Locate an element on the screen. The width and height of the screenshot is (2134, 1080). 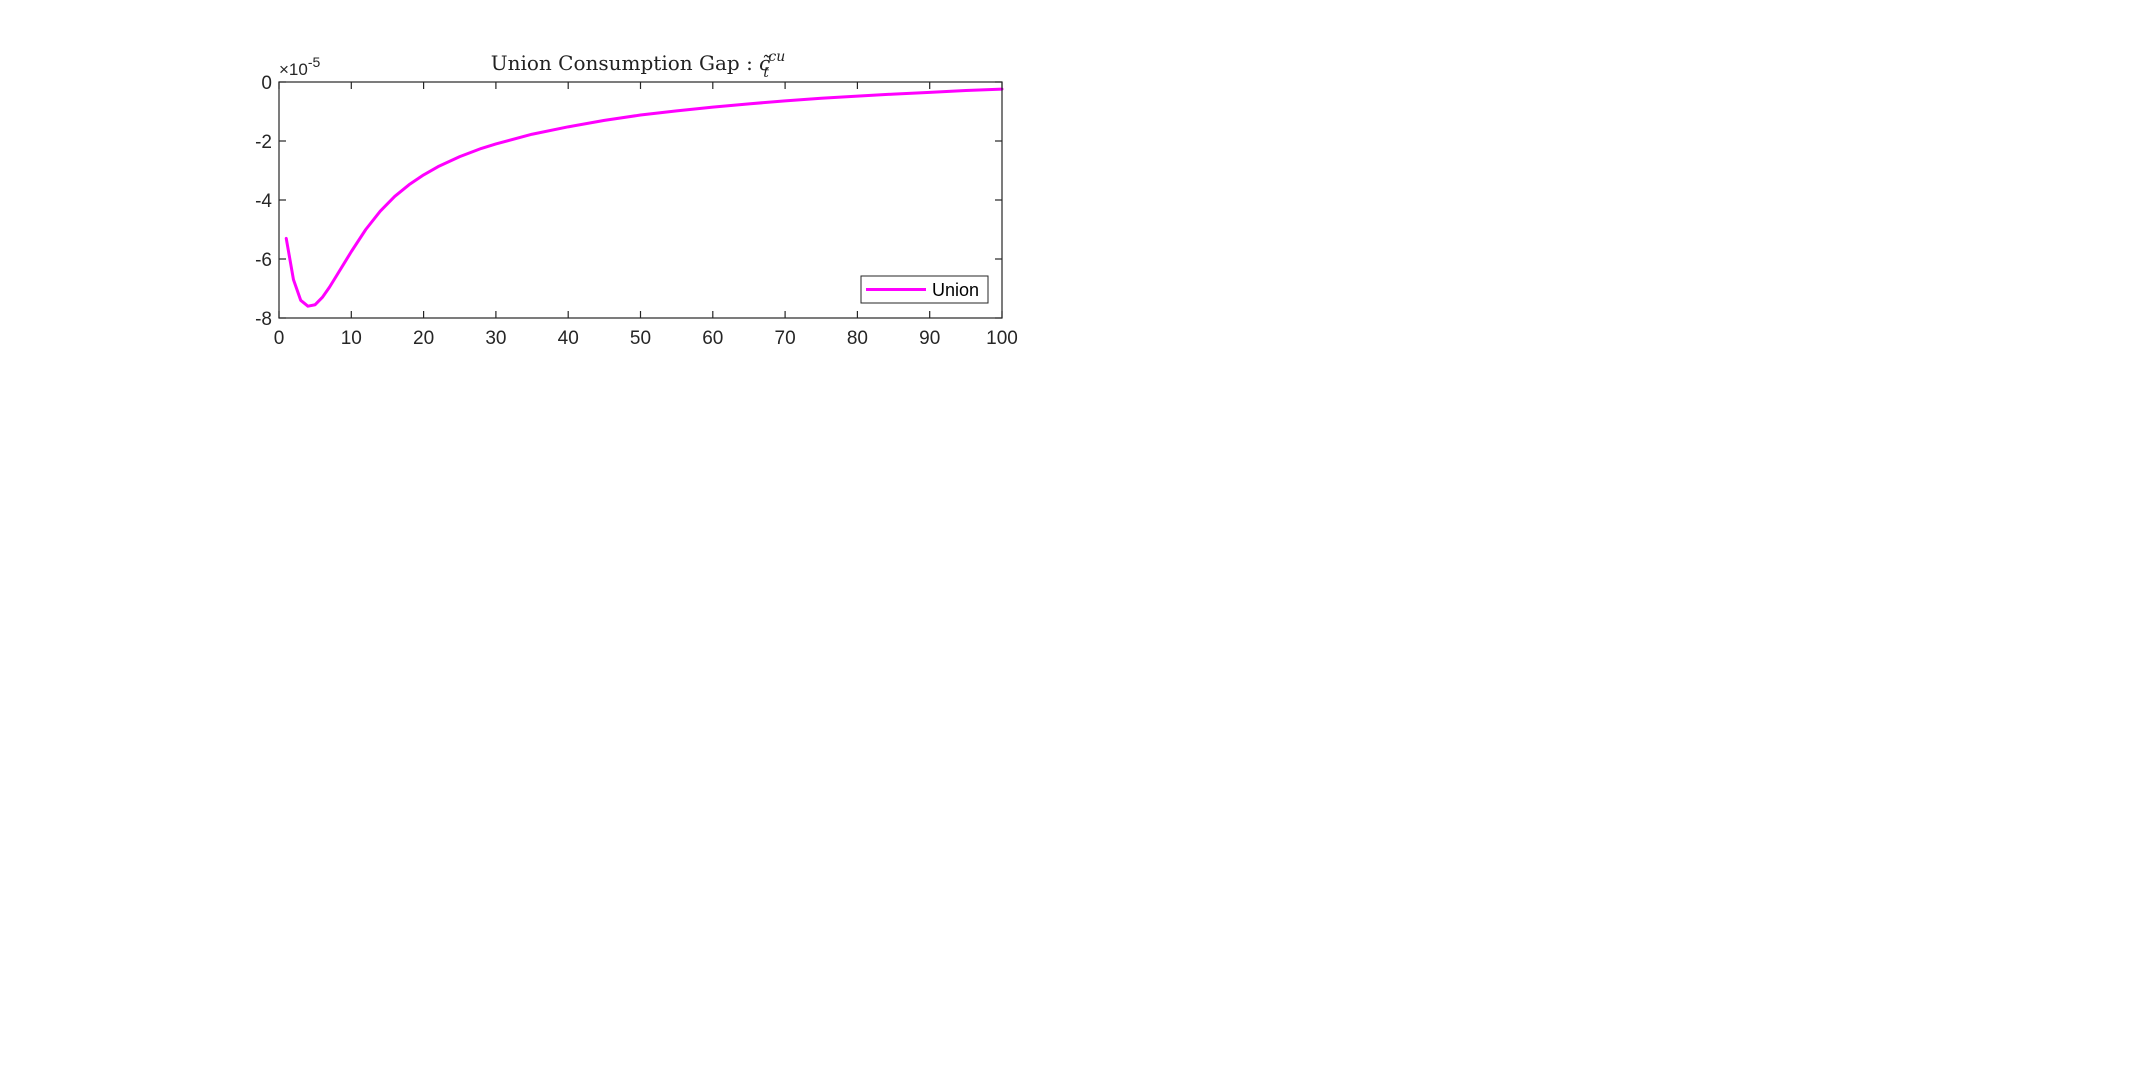
title-math-superscript: cu is located at coordinates (776, 57).